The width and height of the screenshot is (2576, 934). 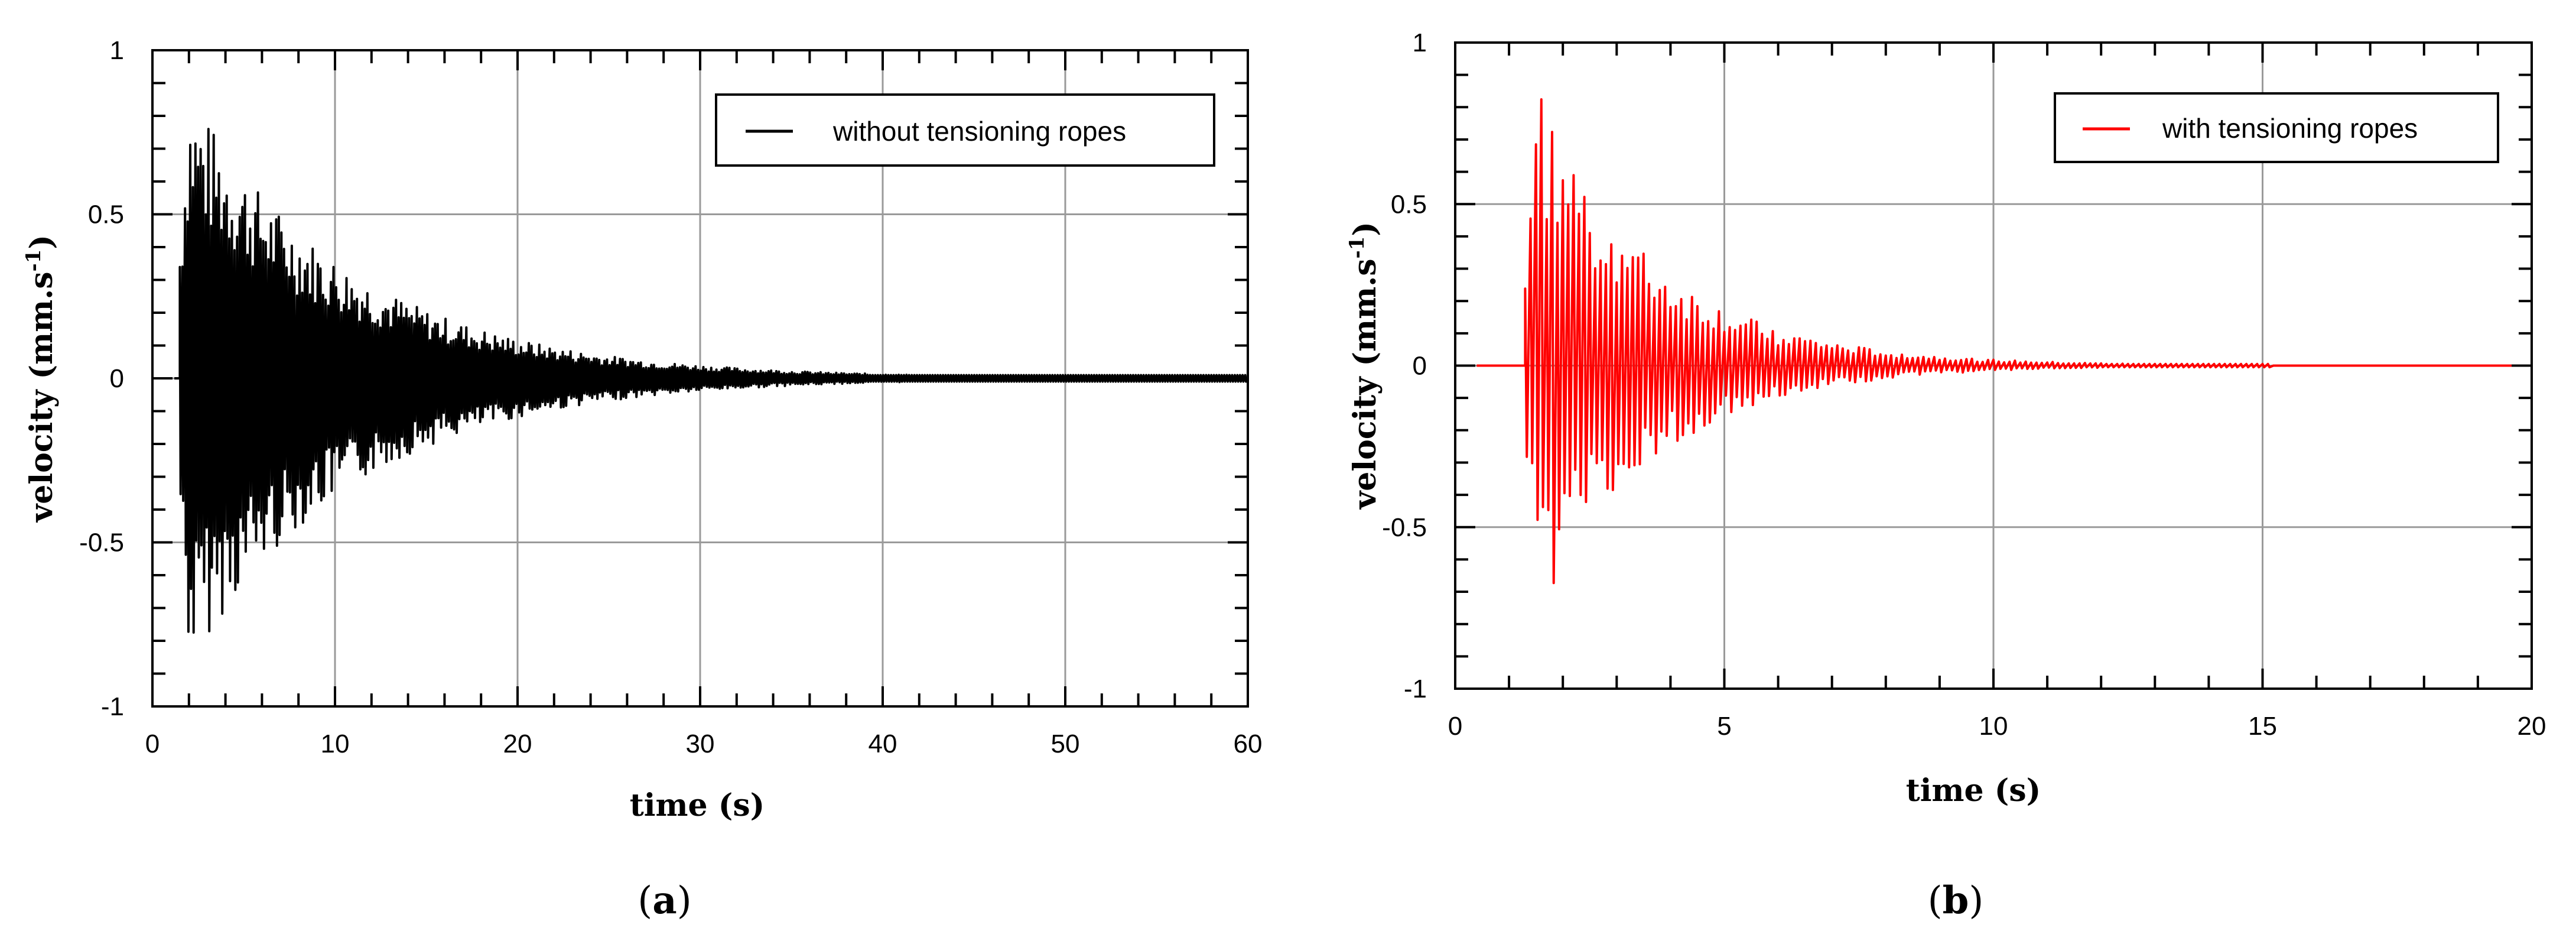 I want to click on caption-a-letter: a, so click(x=664, y=900).